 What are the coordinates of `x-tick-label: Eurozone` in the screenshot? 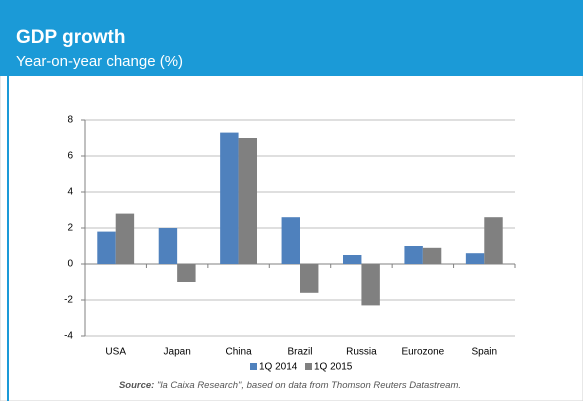 It's located at (422, 352).